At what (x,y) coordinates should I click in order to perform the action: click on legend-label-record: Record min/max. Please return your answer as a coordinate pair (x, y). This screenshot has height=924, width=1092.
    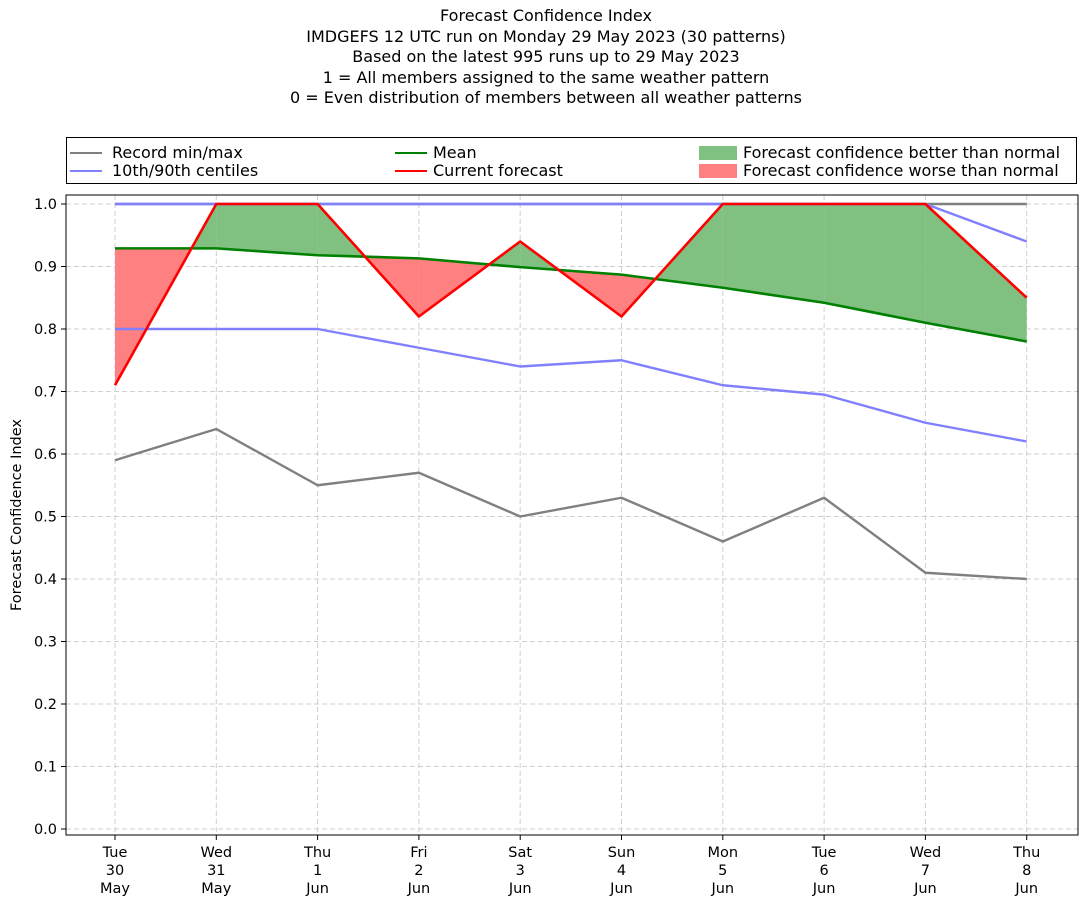
    Looking at the image, I should click on (177, 152).